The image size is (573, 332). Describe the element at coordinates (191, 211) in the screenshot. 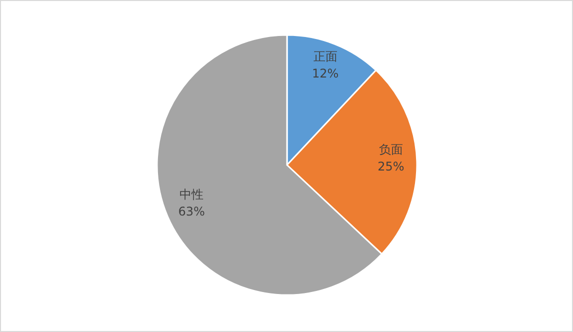

I see `data-label: 63%` at that location.